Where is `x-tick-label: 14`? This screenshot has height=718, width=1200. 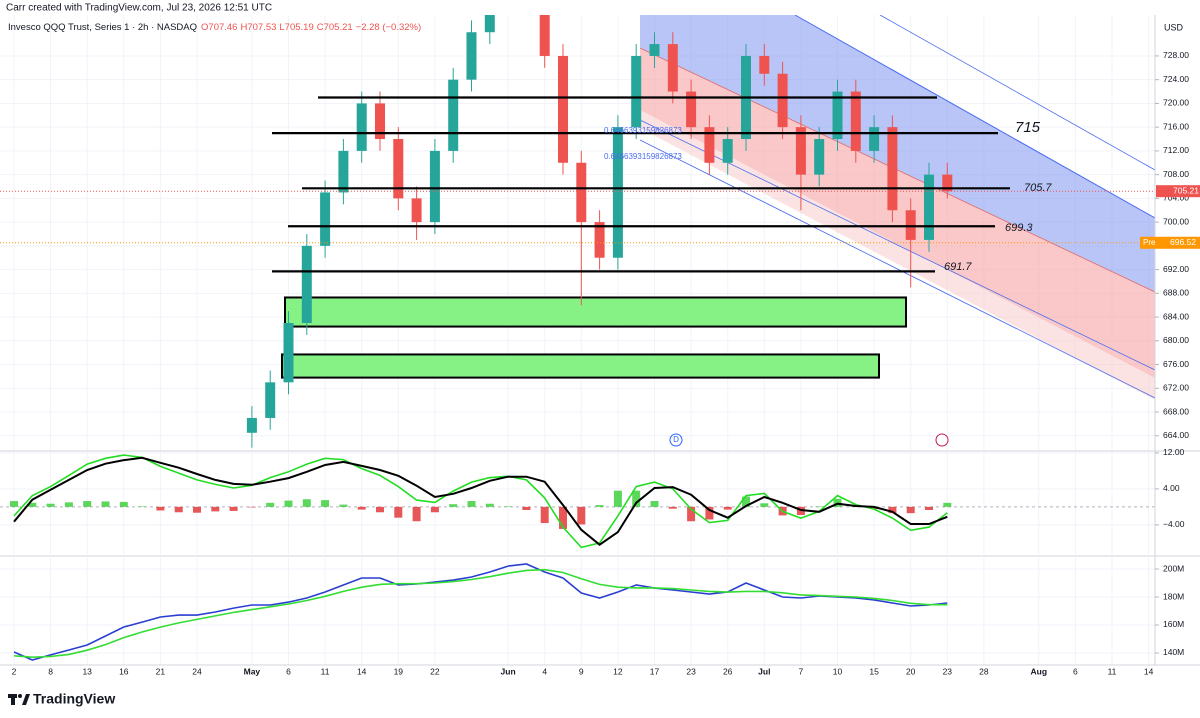 x-tick-label: 14 is located at coordinates (1149, 671).